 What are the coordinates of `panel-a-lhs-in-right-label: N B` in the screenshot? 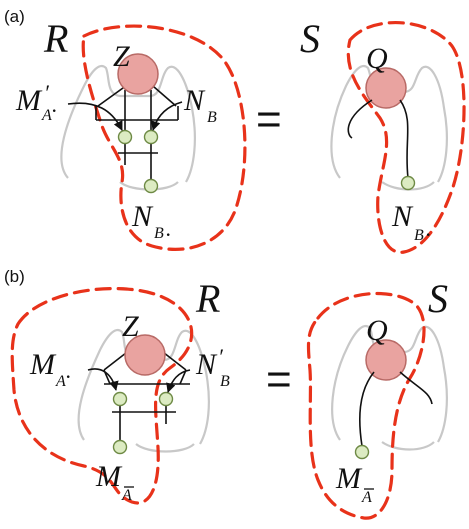 It's located at (200, 105).